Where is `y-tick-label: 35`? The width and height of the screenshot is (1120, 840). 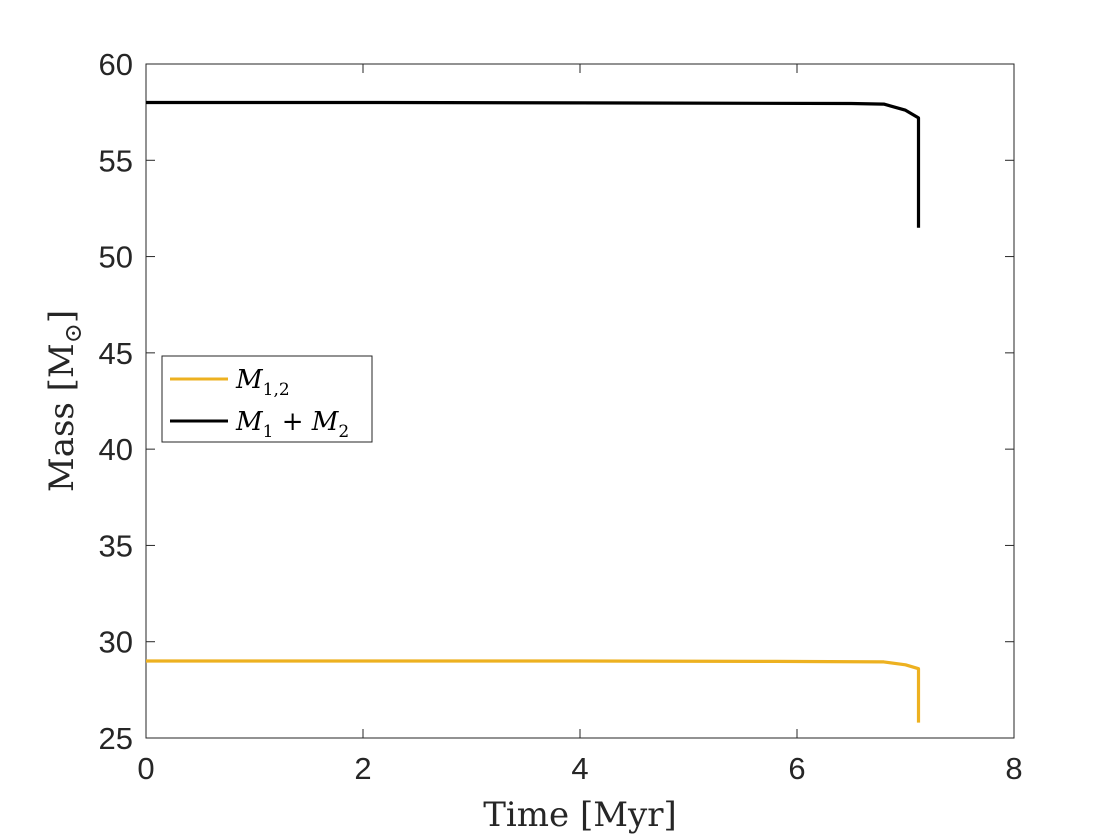 y-tick-label: 35 is located at coordinates (116, 545).